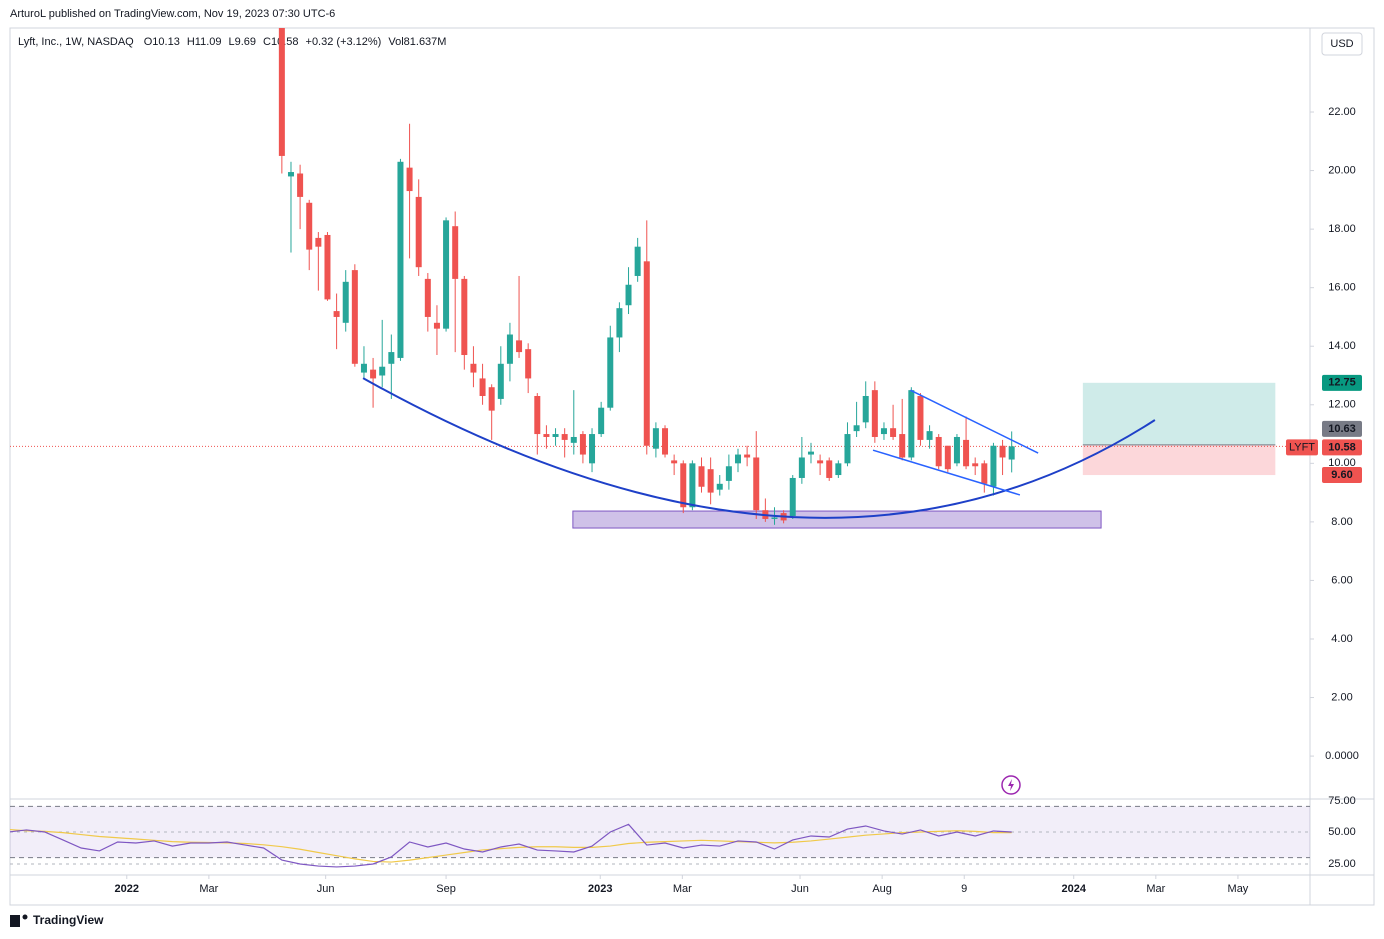 The image size is (1384, 939). Describe the element at coordinates (57, 920) in the screenshot. I see `footer-logo: TradingView` at that location.